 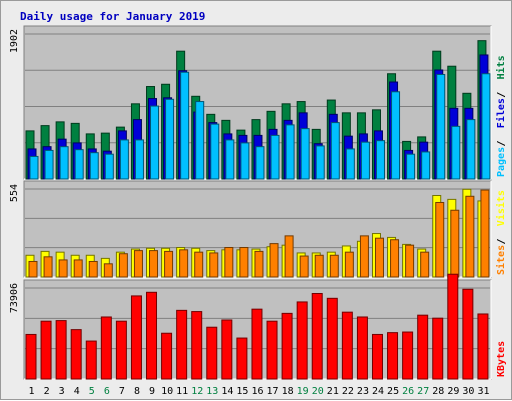 What do you see at coordinates (152, 391) in the screenshot?
I see `x-tick-label-9: 9` at bounding box center [152, 391].